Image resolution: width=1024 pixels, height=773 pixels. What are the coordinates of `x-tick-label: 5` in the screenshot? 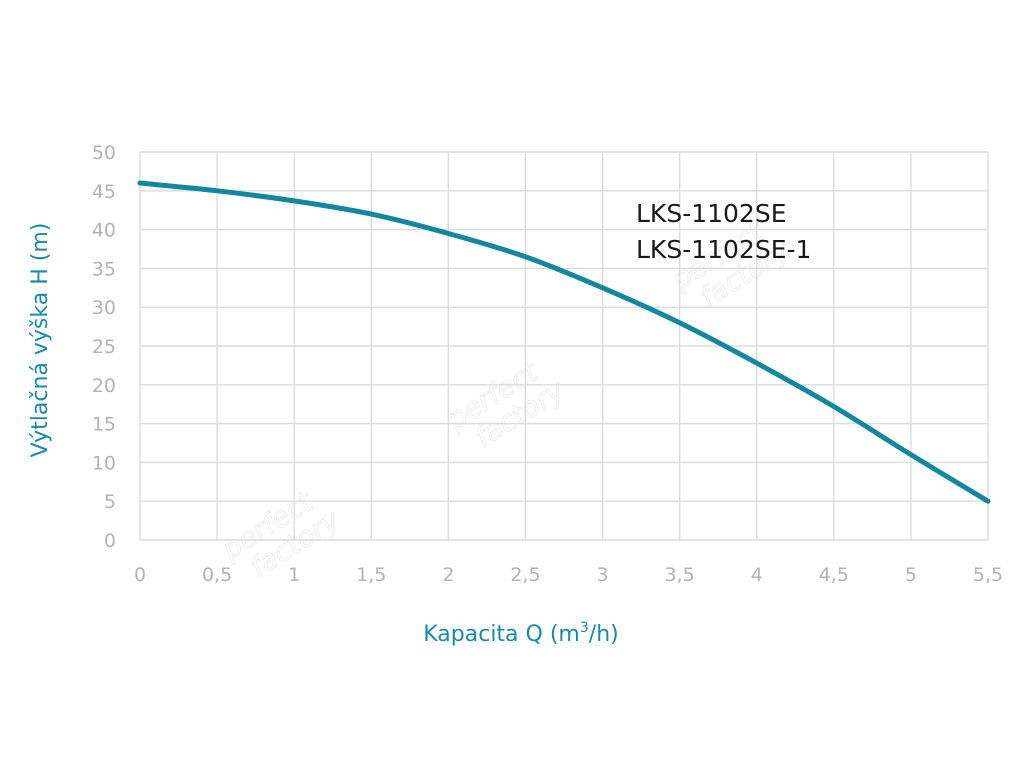 It's located at (911, 575).